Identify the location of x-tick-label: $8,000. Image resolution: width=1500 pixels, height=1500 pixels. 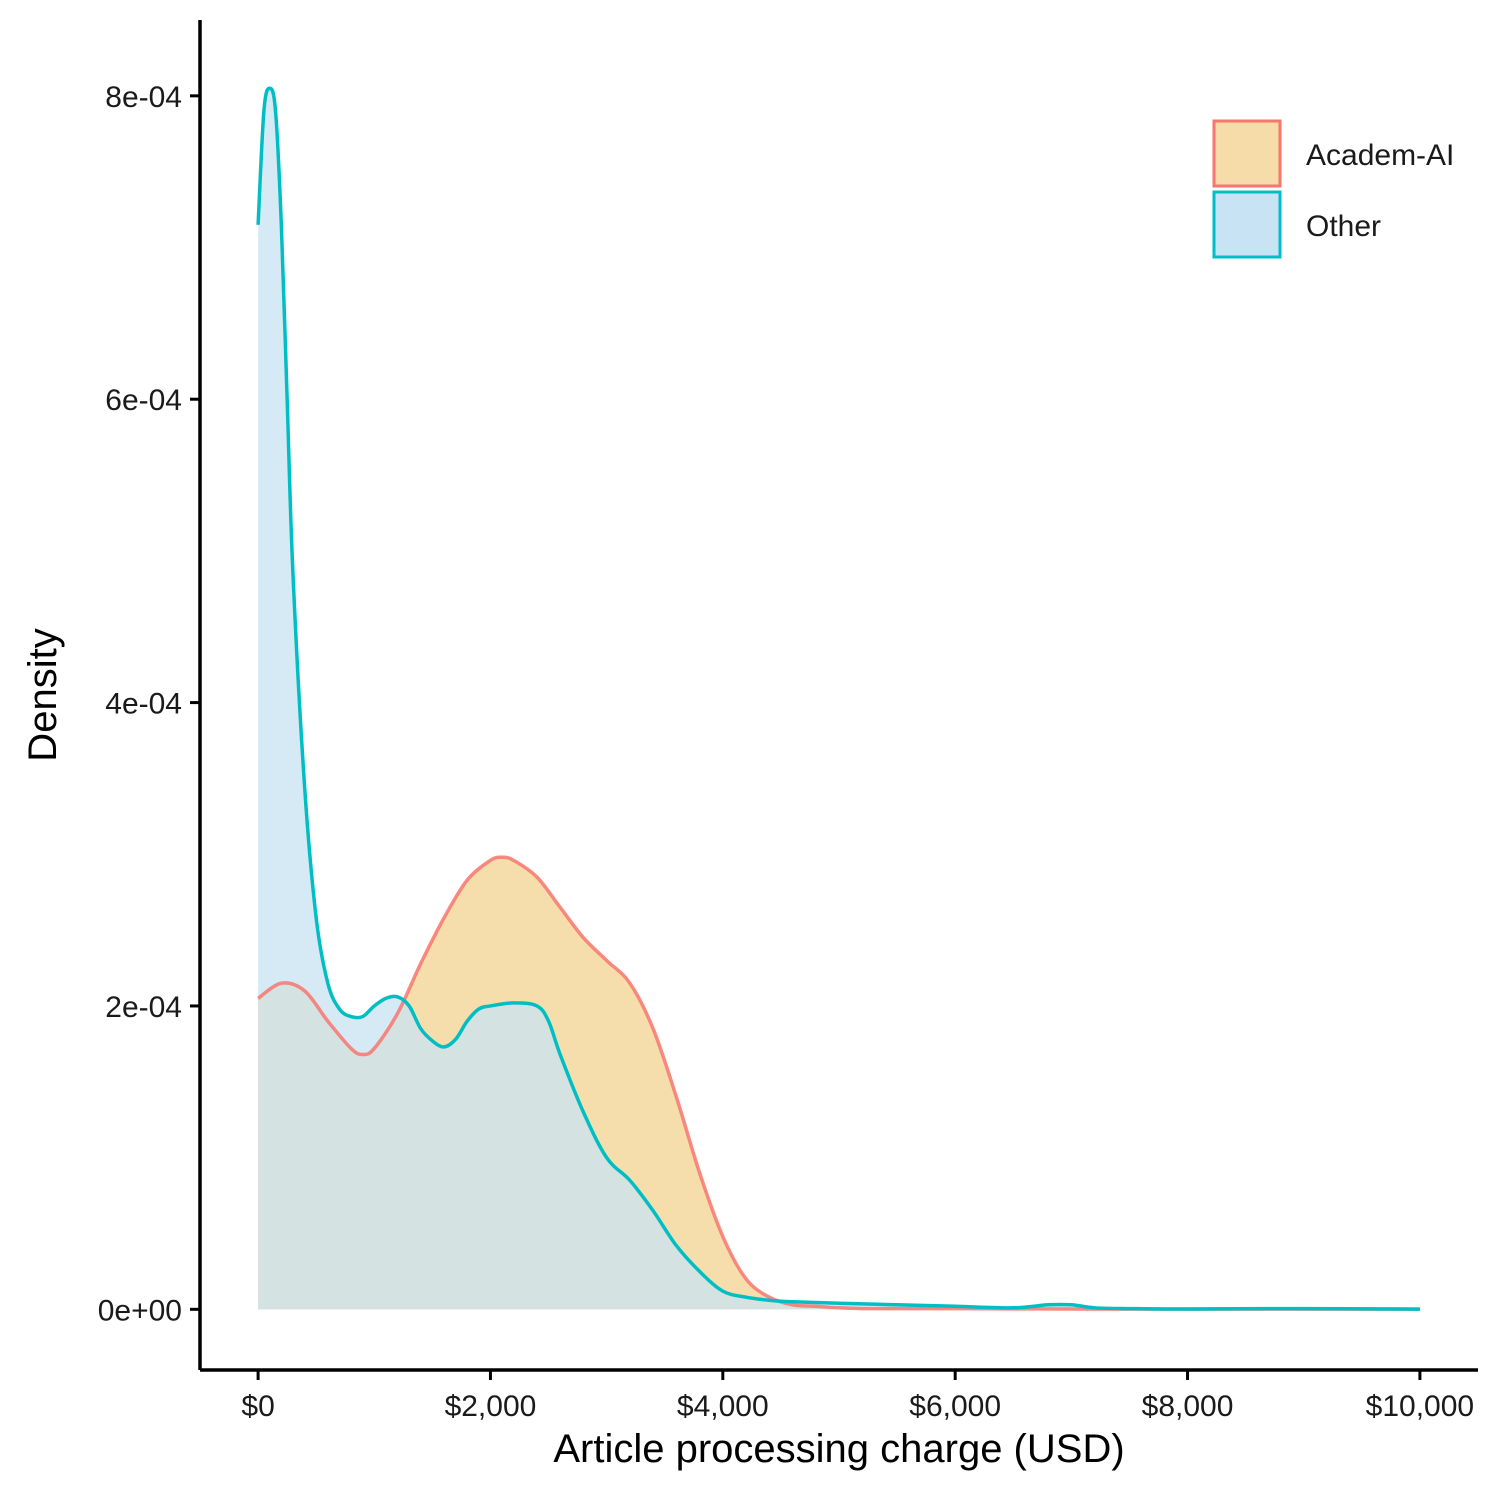
(1188, 1406).